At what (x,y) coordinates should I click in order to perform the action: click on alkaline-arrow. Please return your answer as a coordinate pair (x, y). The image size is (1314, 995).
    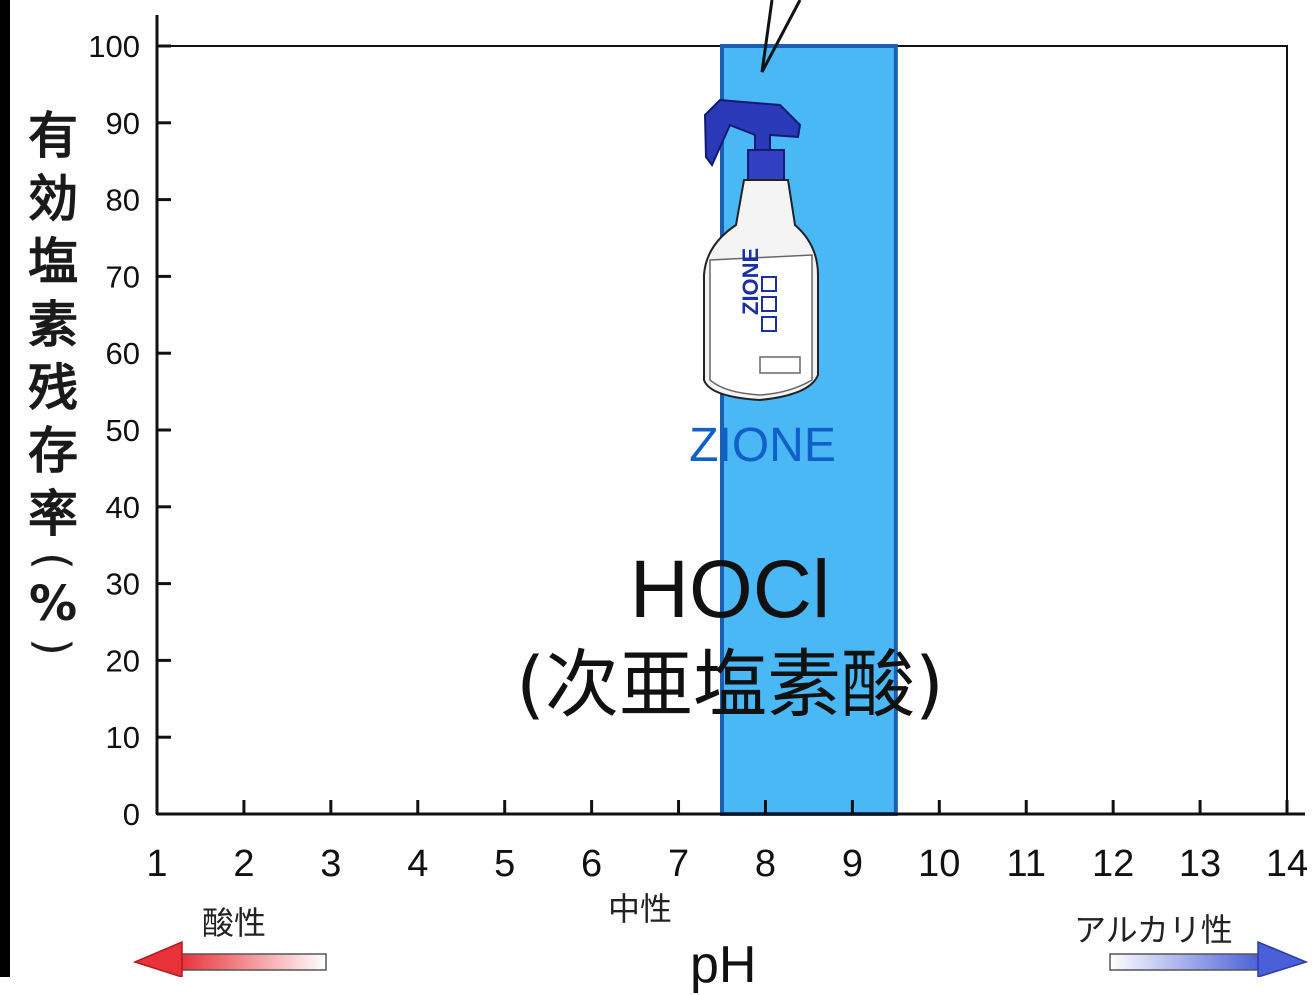
    Looking at the image, I should click on (1209, 958).